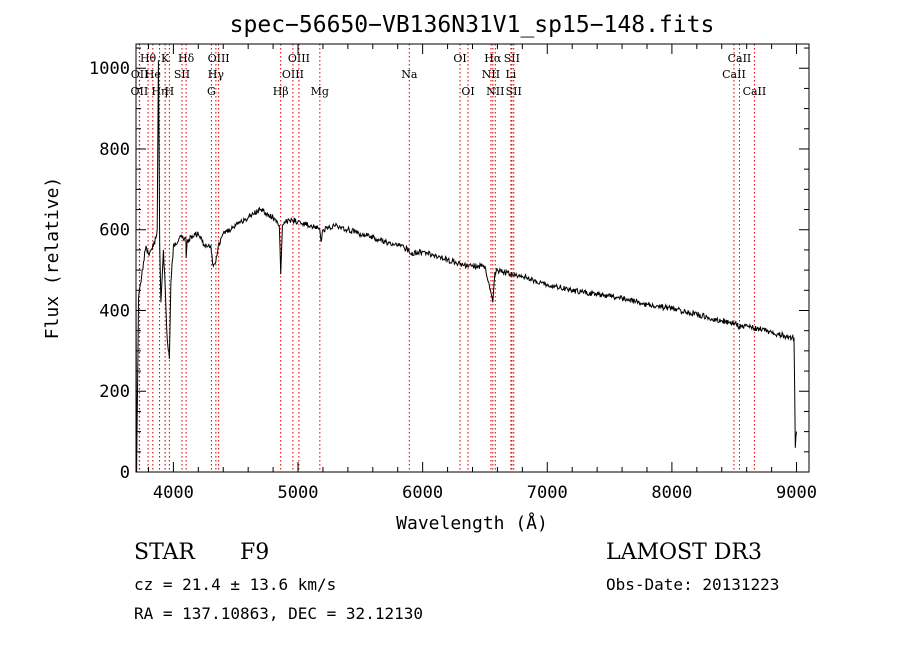 The width and height of the screenshot is (900, 649). Describe the element at coordinates (235, 584) in the screenshot. I see `redshift-text: cz = 21.4 ± 13.6 km/s` at that location.